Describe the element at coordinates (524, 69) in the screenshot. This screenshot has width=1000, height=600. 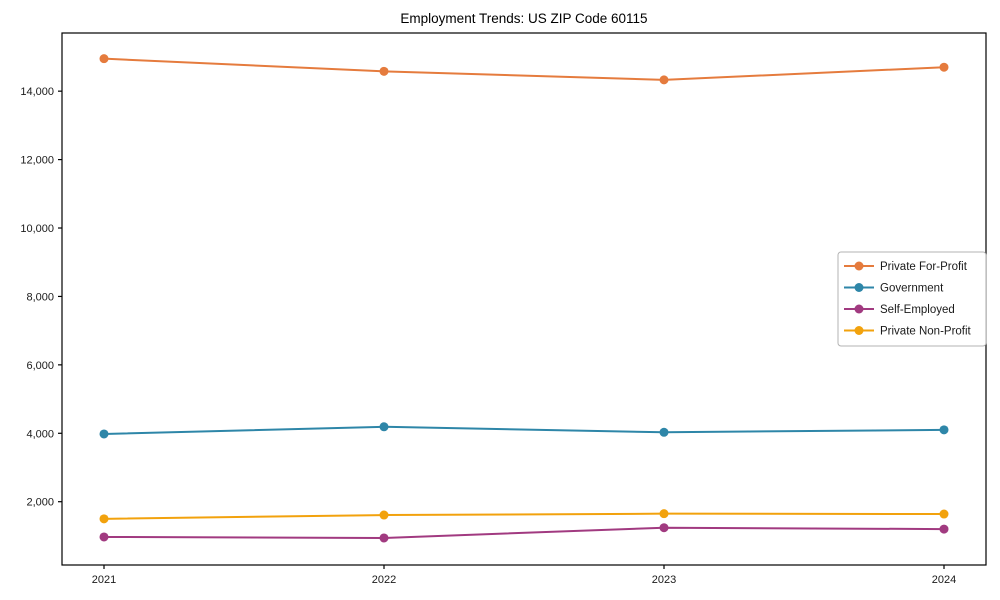
I see `series-line-private-for-profit` at that location.